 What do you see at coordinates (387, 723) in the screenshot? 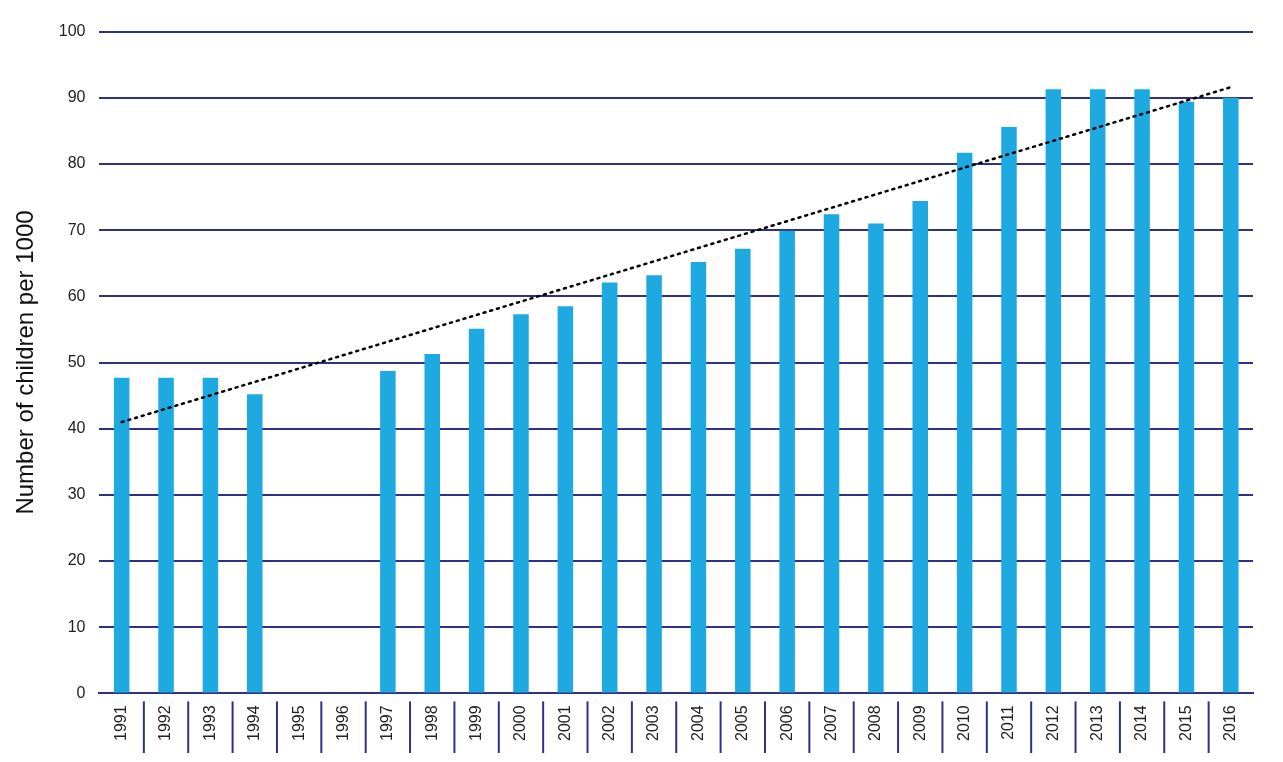
I see `x-tick-label: 1997` at bounding box center [387, 723].